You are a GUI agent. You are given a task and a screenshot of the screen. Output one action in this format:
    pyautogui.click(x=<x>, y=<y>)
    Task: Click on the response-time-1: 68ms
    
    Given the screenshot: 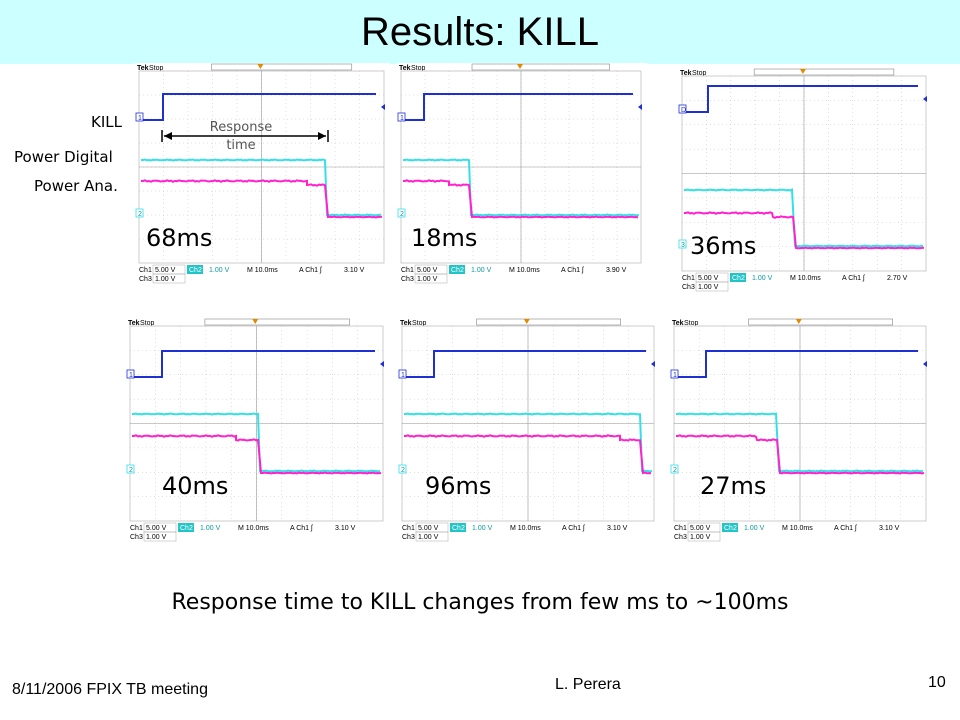 What is the action you would take?
    pyautogui.click(x=179, y=238)
    